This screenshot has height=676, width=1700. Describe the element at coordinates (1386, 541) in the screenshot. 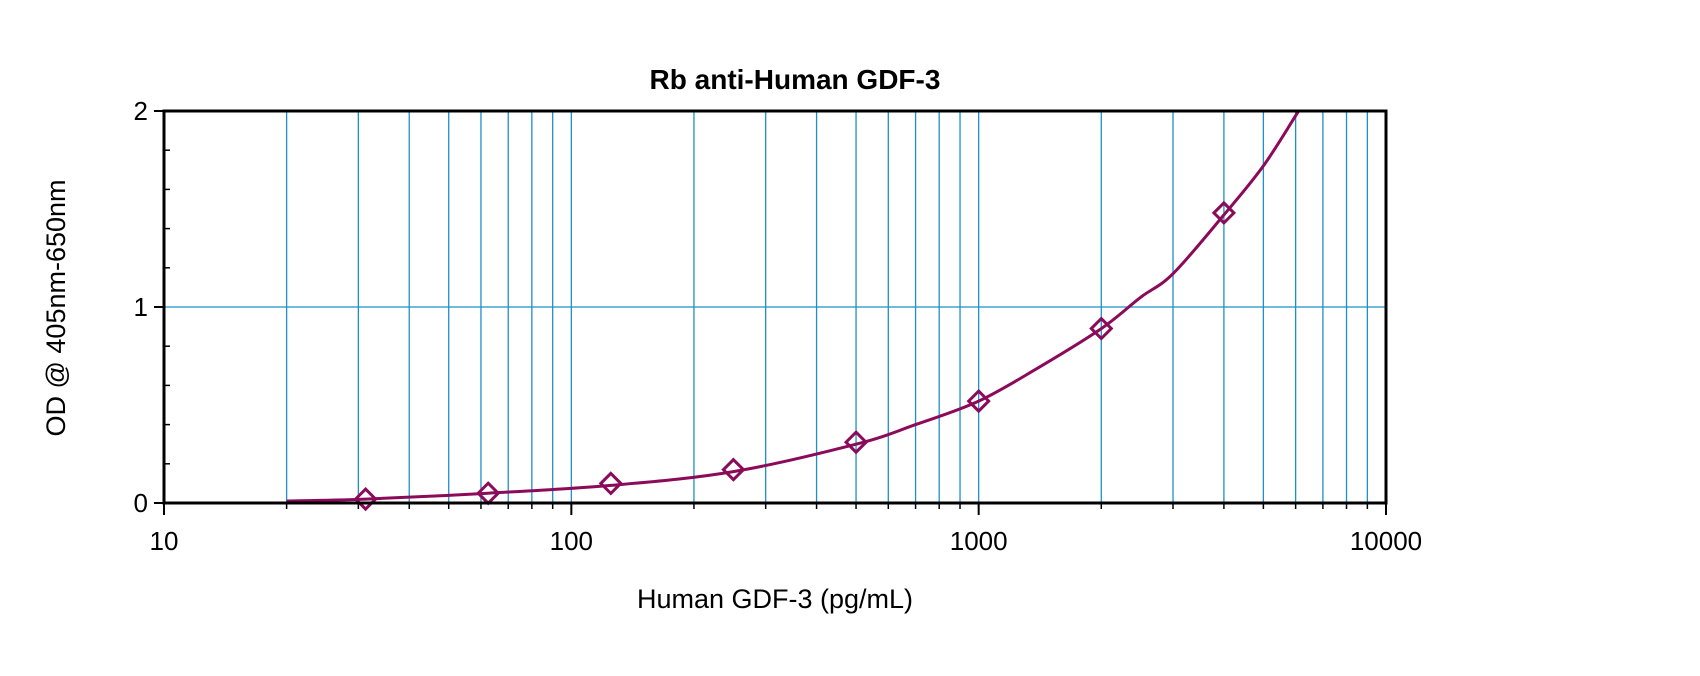

I see `x-tick-label: 10000` at that location.